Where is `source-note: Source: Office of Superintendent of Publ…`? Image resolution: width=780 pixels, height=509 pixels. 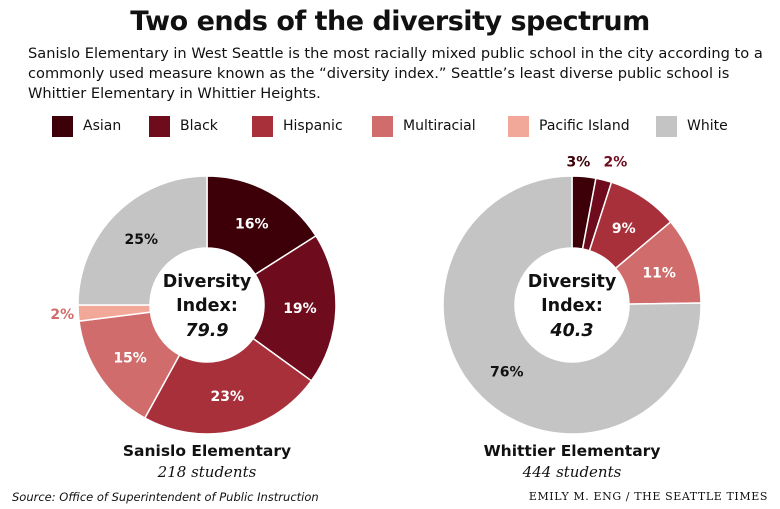 source-note: Source: Office of Superintendent of Publ… is located at coordinates (165, 497).